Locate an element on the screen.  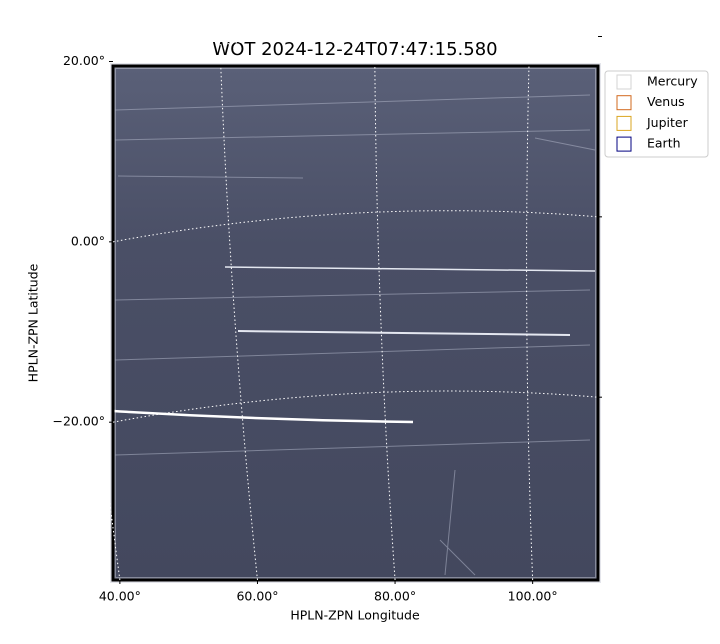
y-axis-label: HPLN-ZPN Latitude is located at coordinates (33, 322).